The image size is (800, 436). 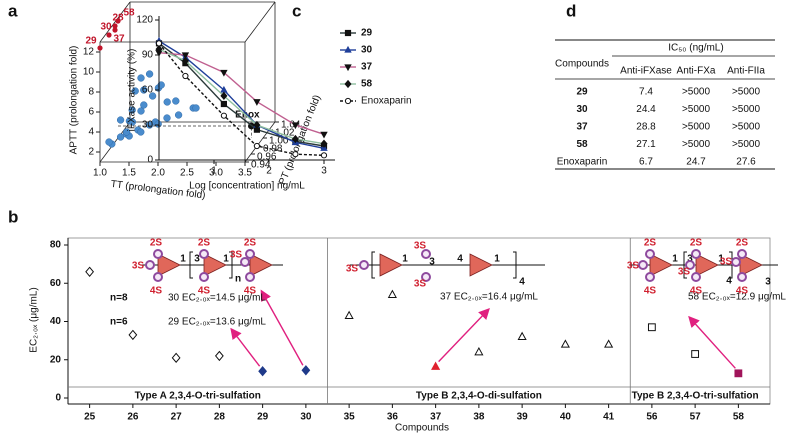 I want to click on annotation: 29 EC₂.₀ₓ=13.6 μg/mL, so click(x=217, y=322).